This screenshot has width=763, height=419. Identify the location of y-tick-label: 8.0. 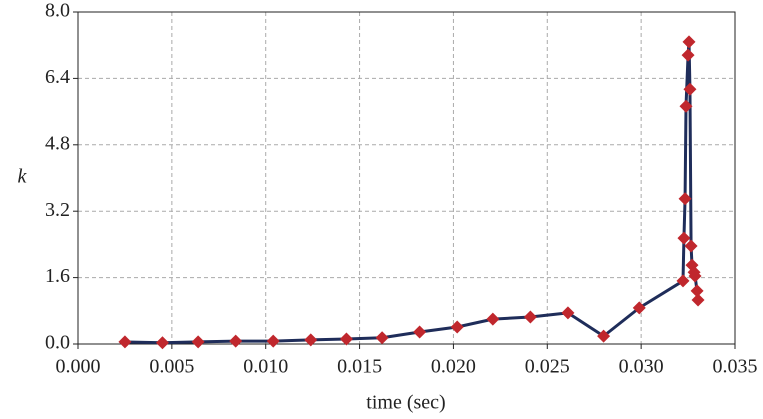
(57, 11).